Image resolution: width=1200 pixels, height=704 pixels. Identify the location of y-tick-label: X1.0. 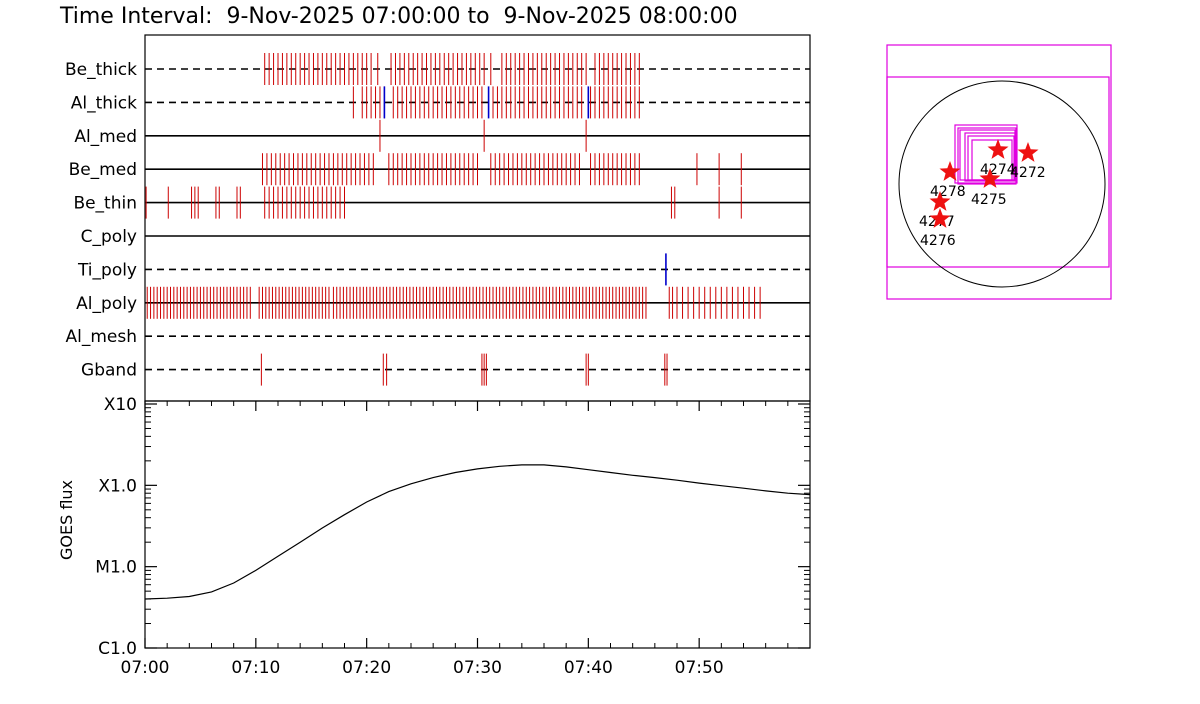
(117, 486).